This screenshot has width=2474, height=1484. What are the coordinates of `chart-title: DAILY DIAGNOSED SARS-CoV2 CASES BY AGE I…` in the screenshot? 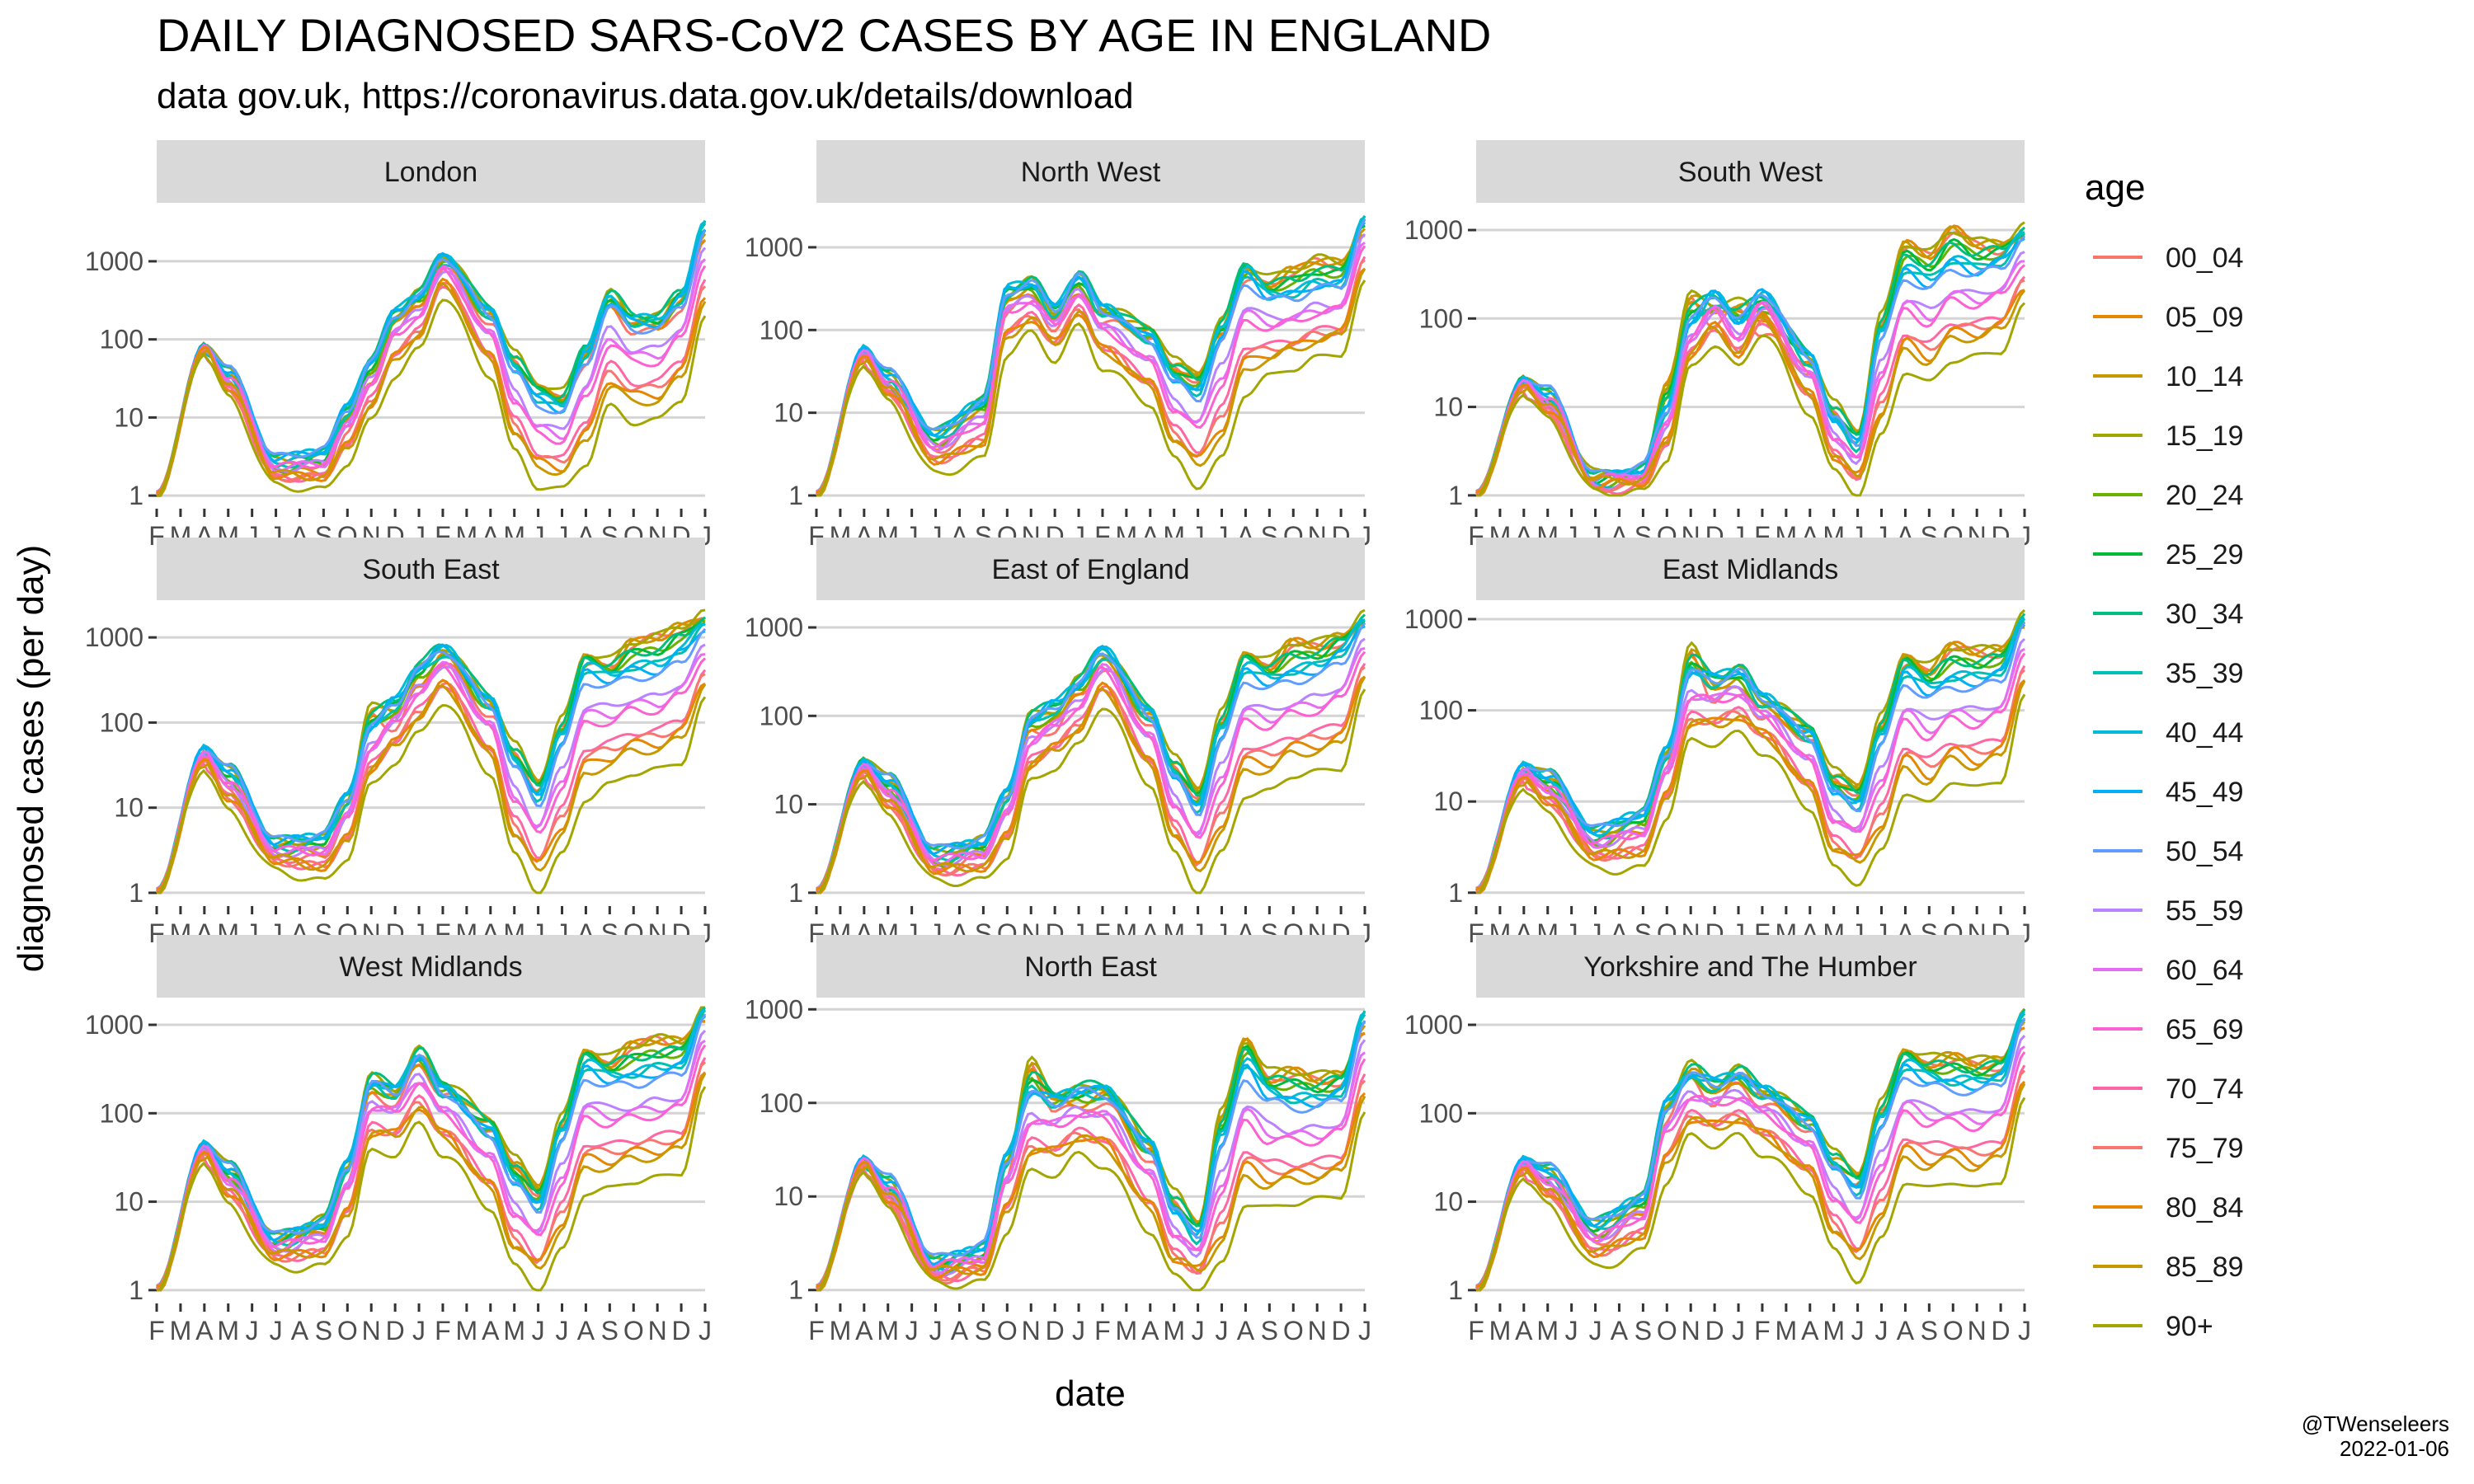 It's located at (824, 35).